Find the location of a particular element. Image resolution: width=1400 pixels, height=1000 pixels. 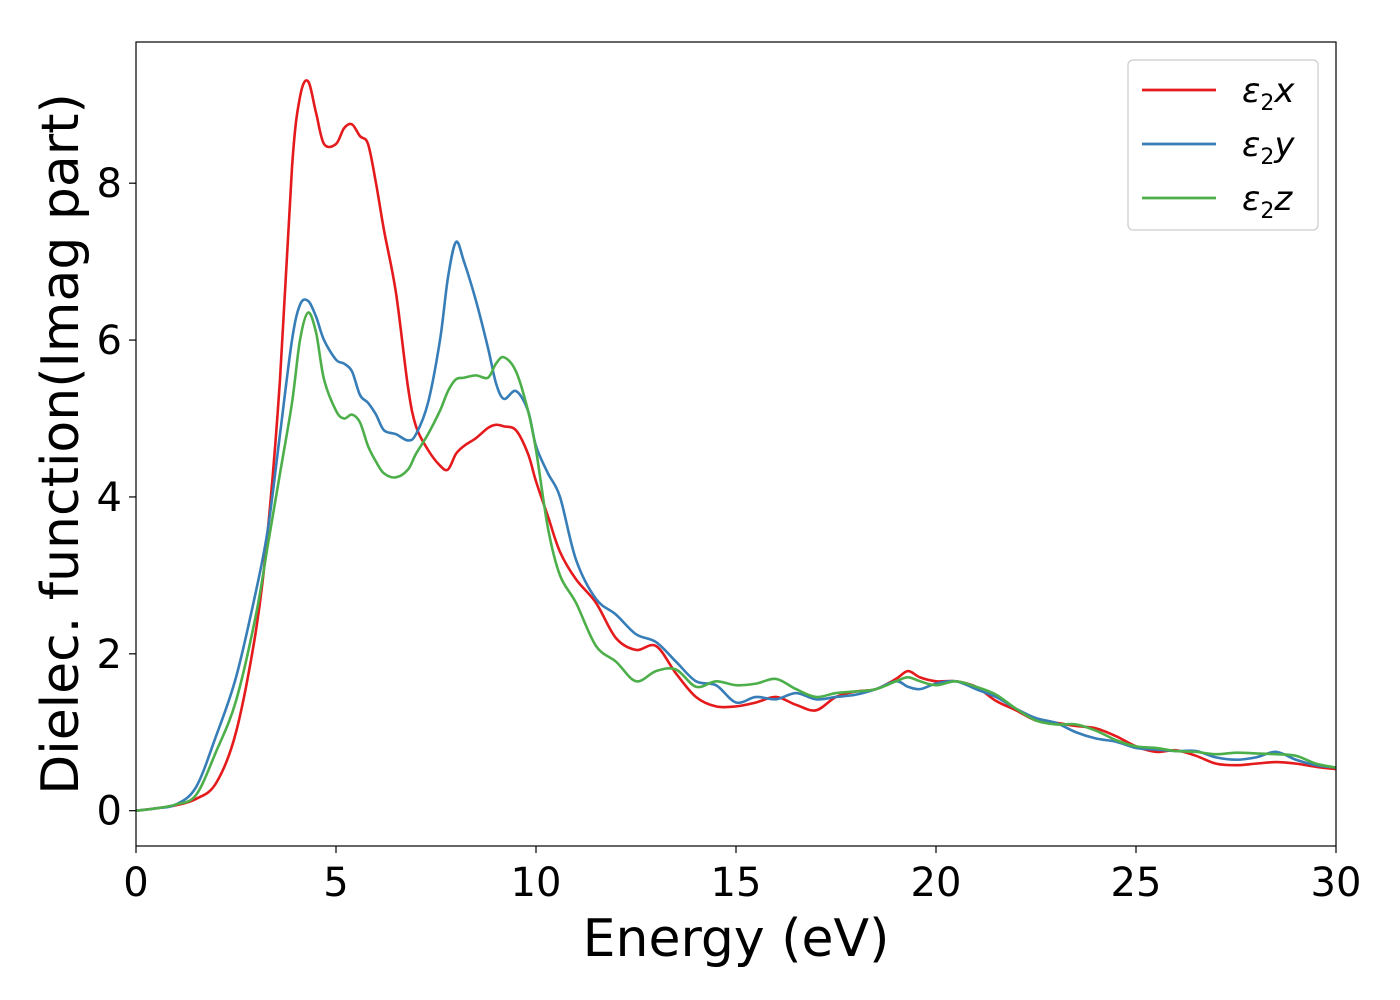

x-tick-label: 15 is located at coordinates (736, 883).